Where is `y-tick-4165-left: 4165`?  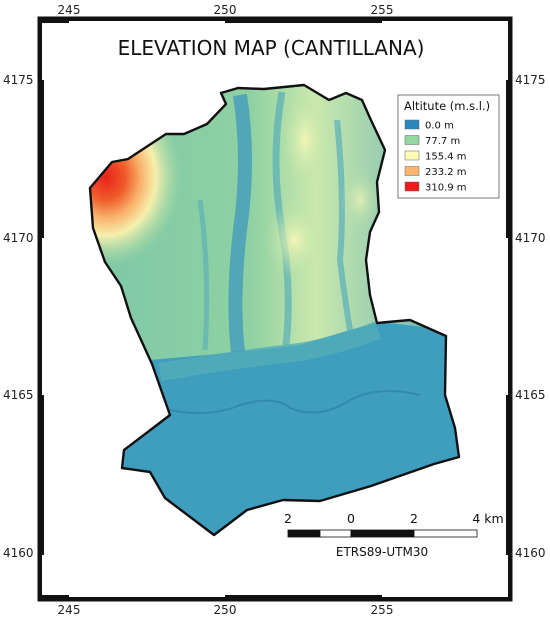 y-tick-4165-left: 4165 is located at coordinates (18, 395).